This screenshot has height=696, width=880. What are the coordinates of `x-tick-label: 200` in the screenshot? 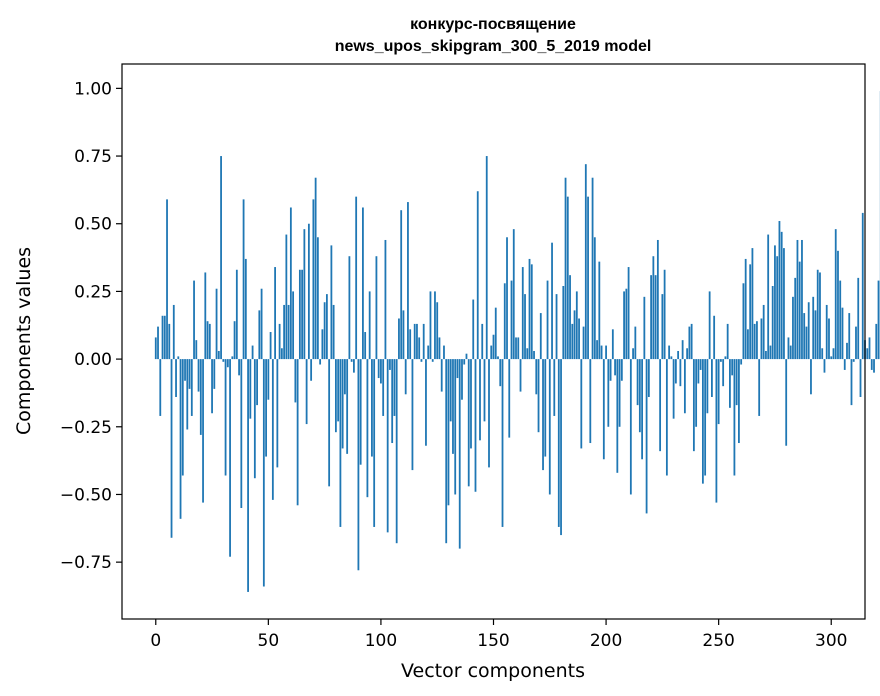 It's located at (606, 641).